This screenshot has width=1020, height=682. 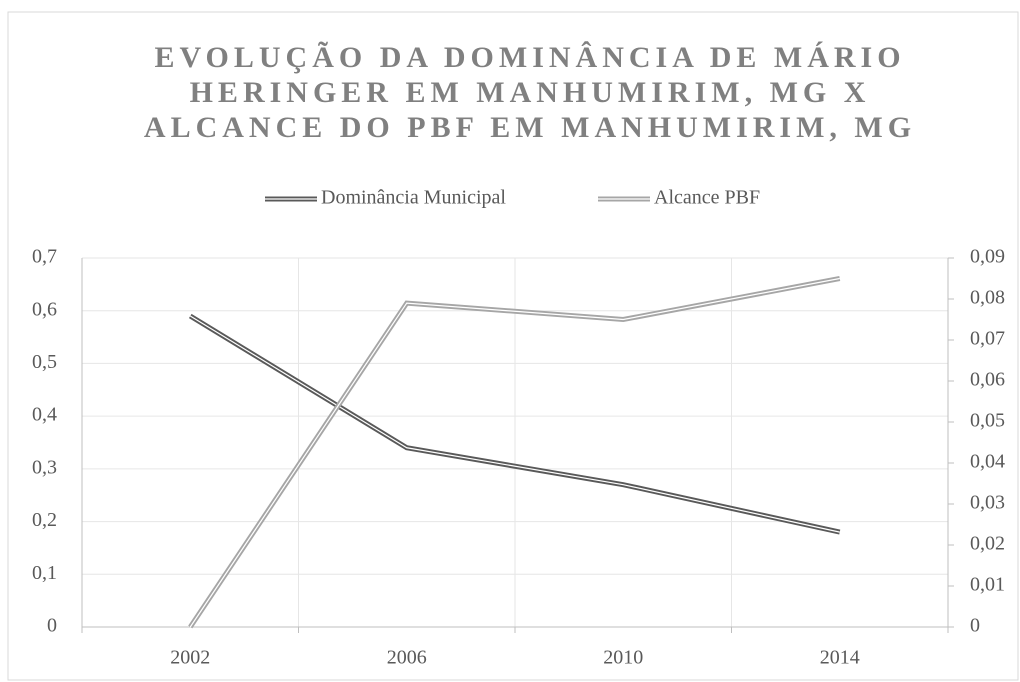 I want to click on y-tick-label: 0,2, so click(x=44, y=520).